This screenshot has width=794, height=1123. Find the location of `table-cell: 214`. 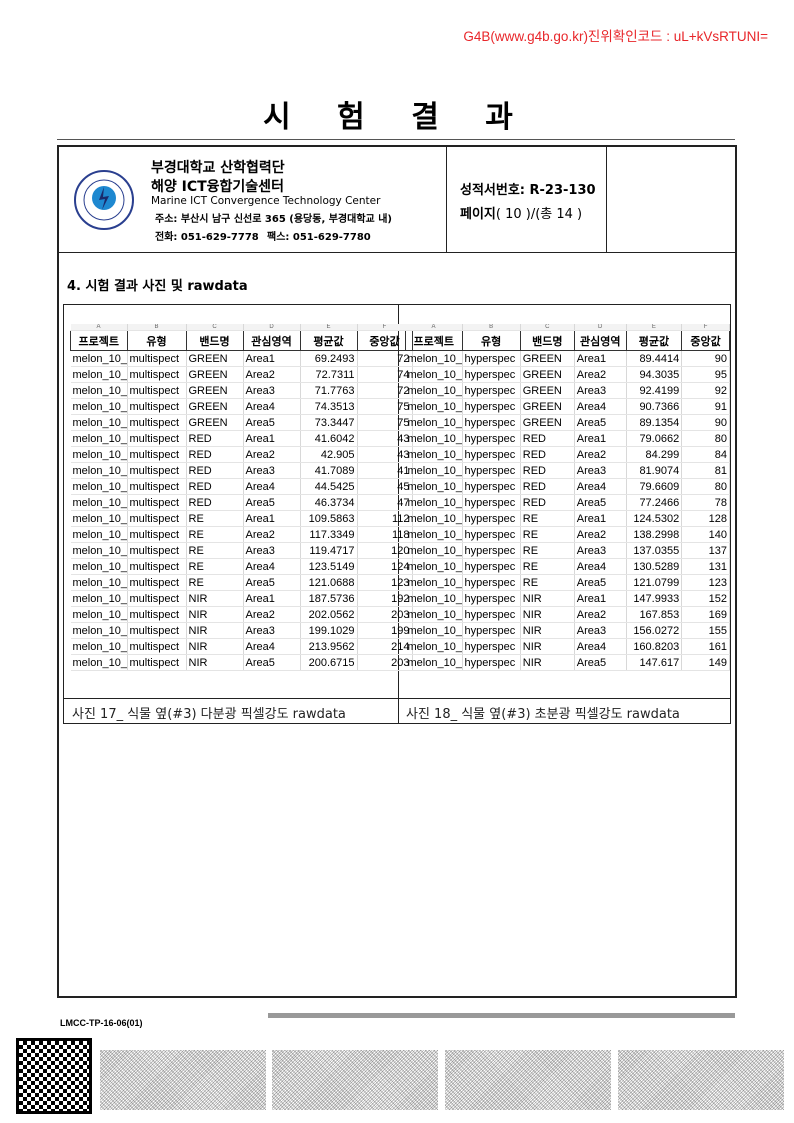

table-cell: 214 is located at coordinates (385, 646).